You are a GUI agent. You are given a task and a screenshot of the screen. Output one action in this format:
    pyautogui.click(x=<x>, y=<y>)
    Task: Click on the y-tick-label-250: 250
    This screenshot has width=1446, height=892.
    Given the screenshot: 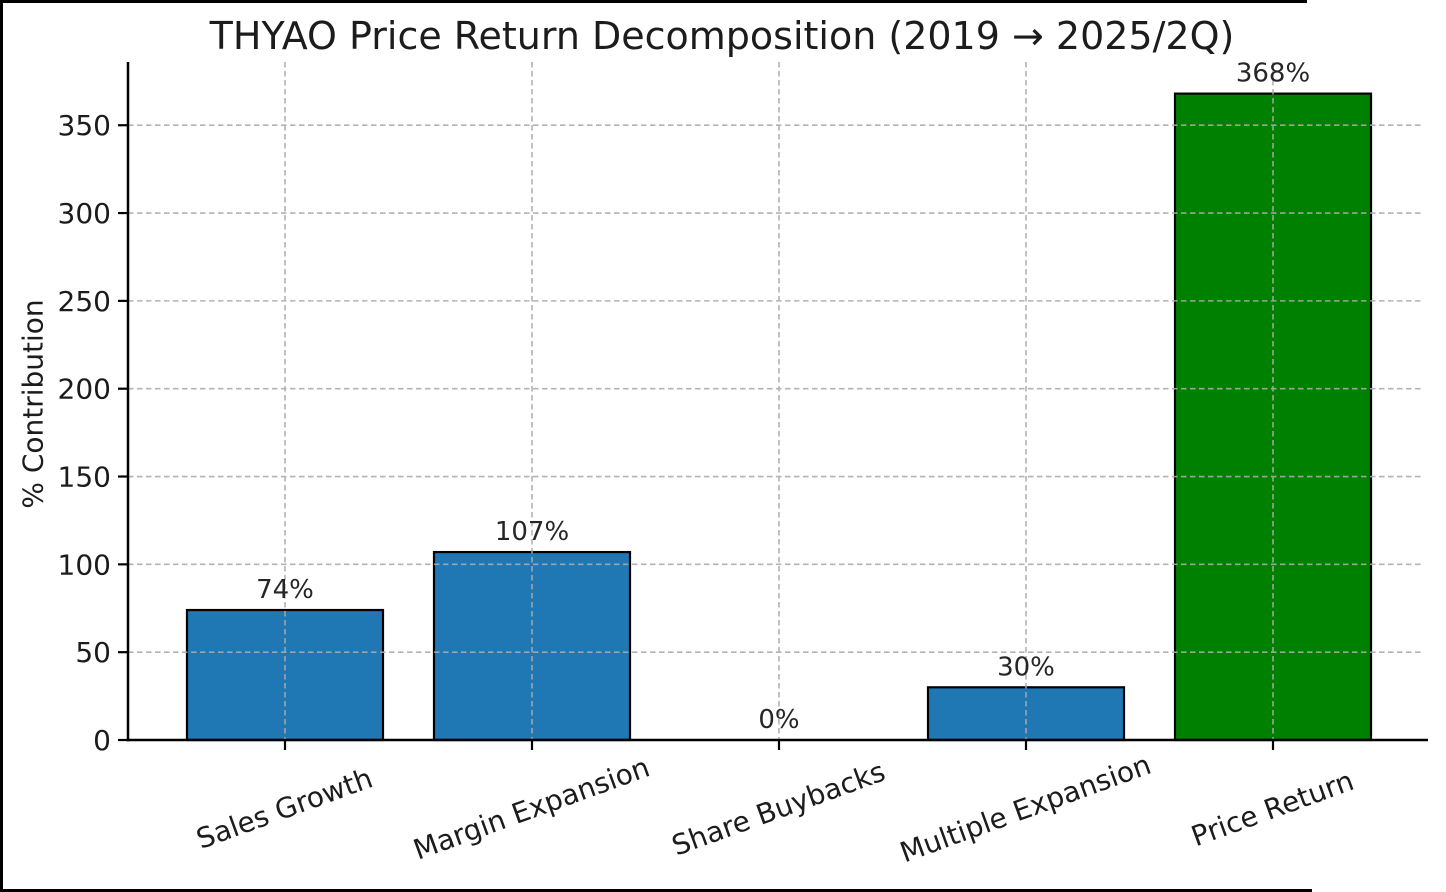 What is the action you would take?
    pyautogui.click(x=84, y=301)
    